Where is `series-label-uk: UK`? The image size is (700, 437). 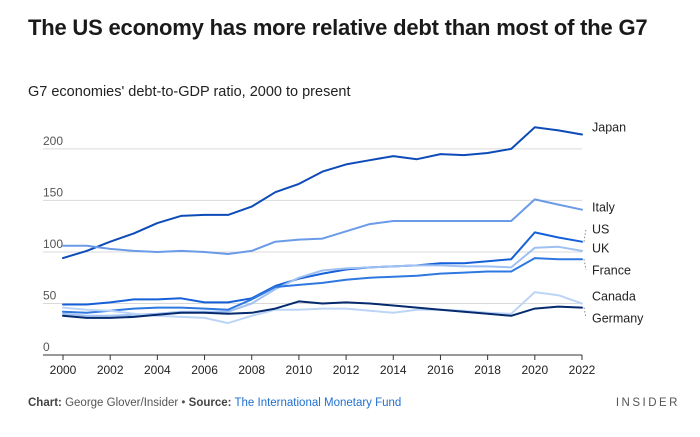 series-label-uk: UK is located at coordinates (601, 249).